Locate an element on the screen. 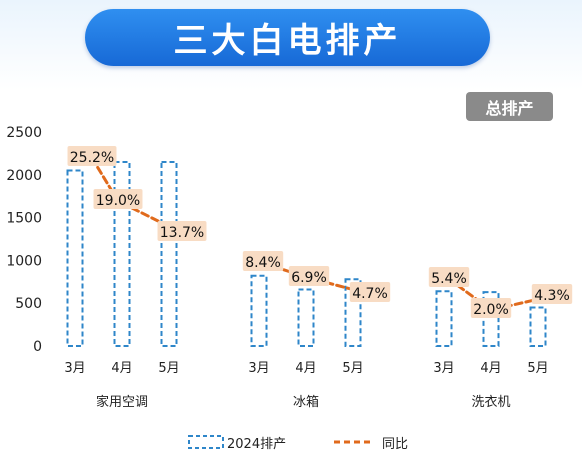  legend-line: 同比 is located at coordinates (370, 442).